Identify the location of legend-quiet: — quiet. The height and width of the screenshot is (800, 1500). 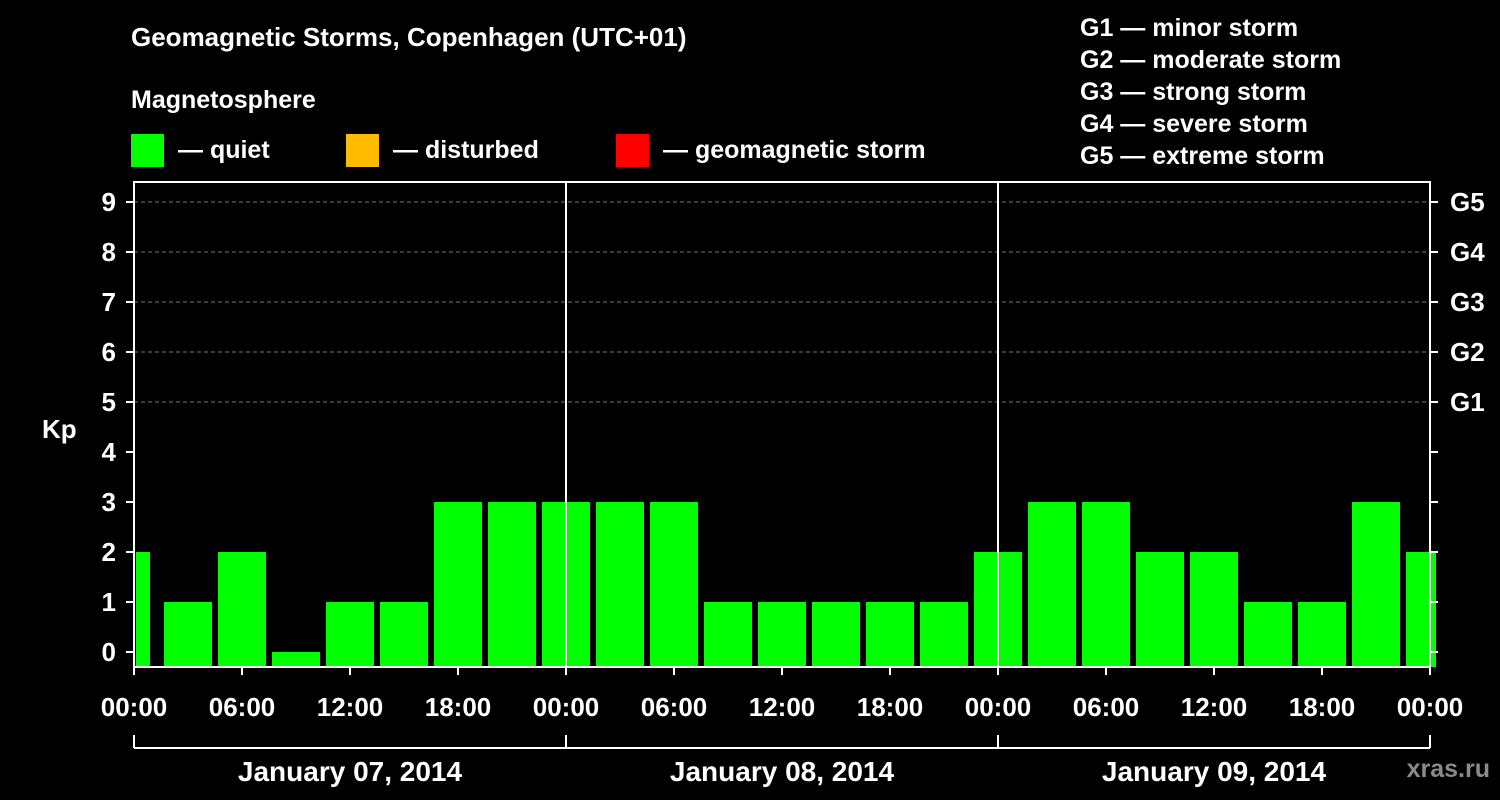
(200, 150).